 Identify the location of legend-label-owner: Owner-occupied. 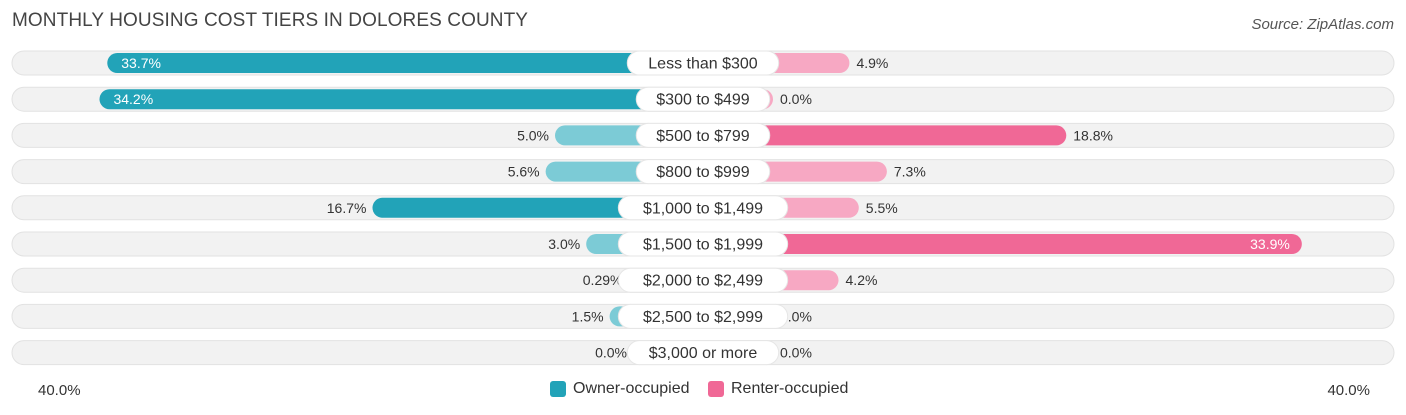
(631, 388).